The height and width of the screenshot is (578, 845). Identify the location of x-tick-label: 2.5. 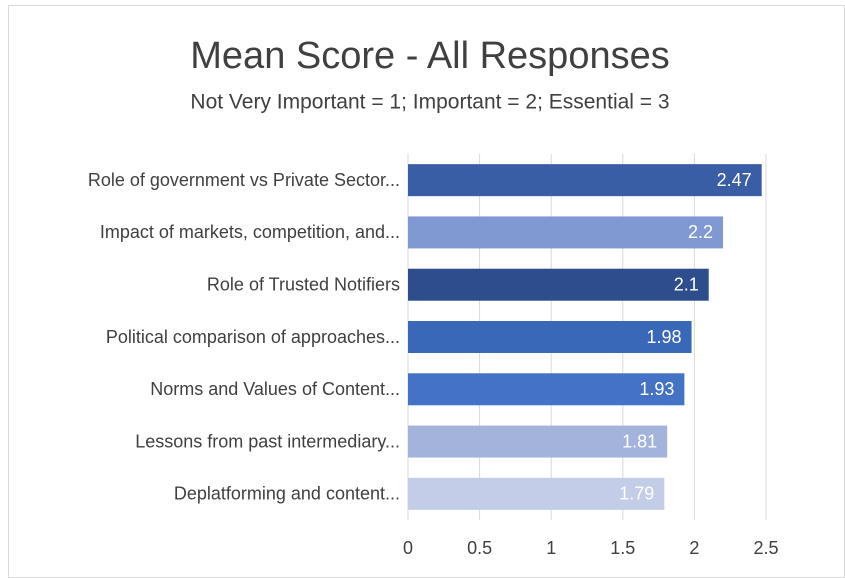
(765, 548).